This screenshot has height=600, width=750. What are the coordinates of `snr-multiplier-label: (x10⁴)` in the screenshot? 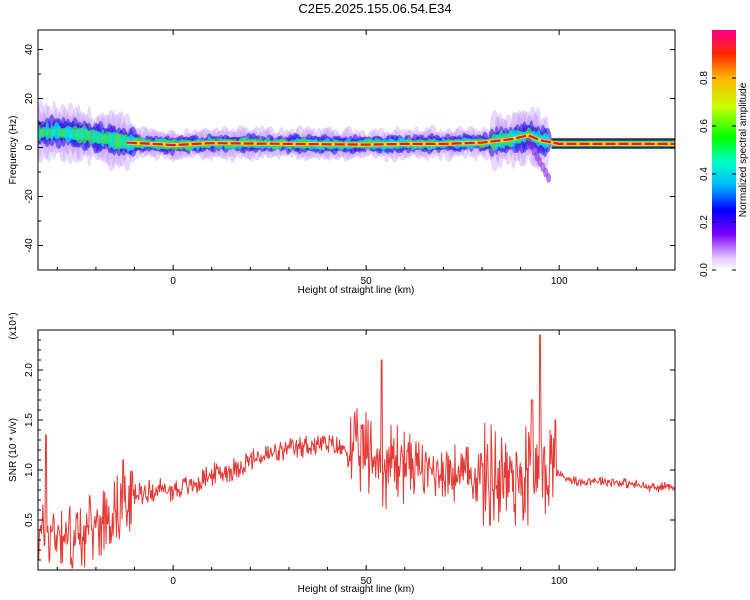 It's located at (13, 325).